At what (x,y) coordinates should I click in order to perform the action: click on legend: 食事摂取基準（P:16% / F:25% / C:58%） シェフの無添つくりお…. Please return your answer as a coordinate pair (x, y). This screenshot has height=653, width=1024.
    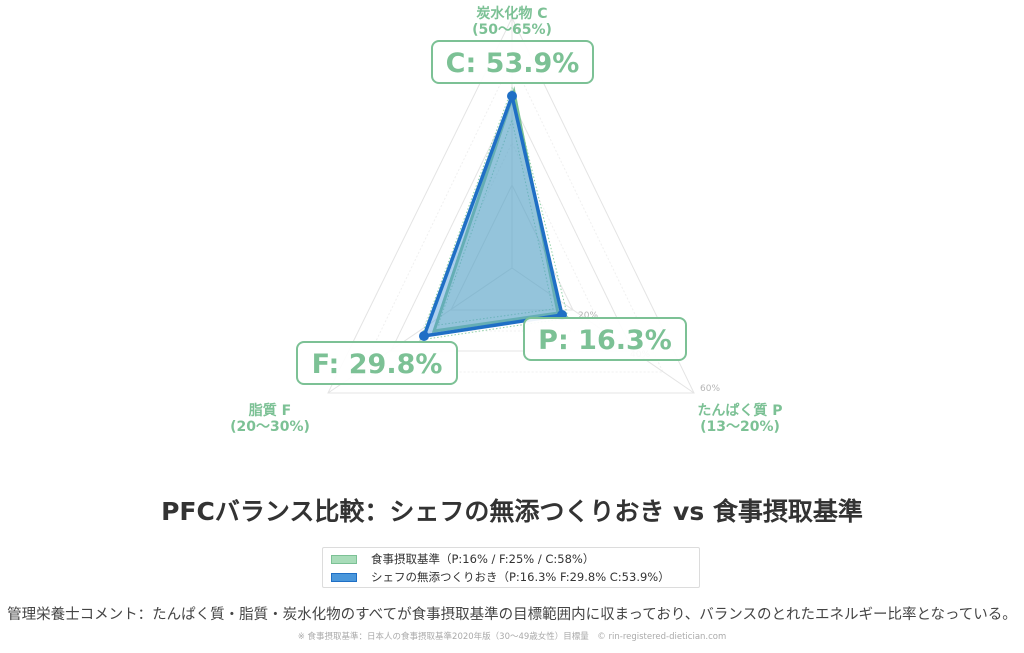
    Looking at the image, I should click on (511, 567).